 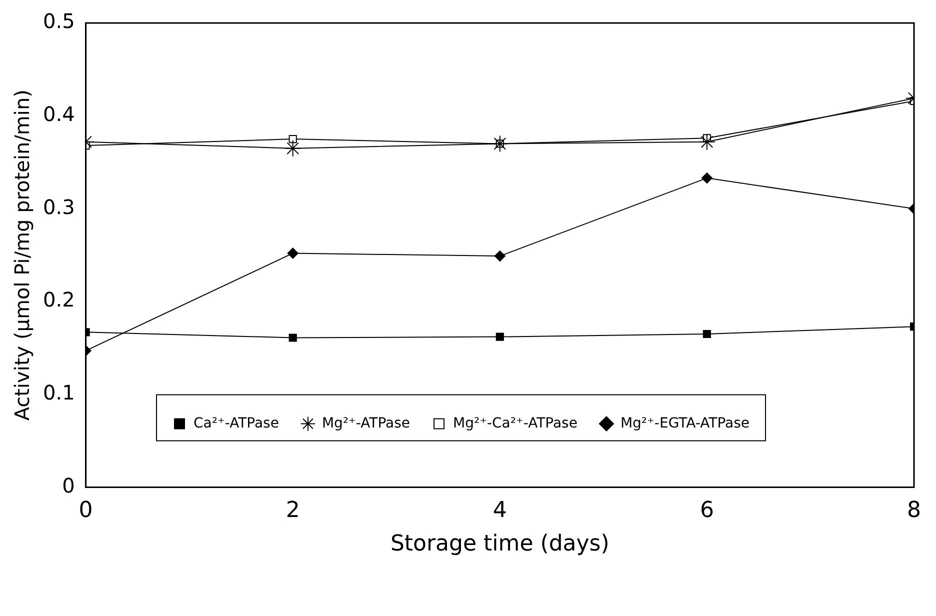 I want to click on y-tick-label: 0.4, so click(x=58, y=114).